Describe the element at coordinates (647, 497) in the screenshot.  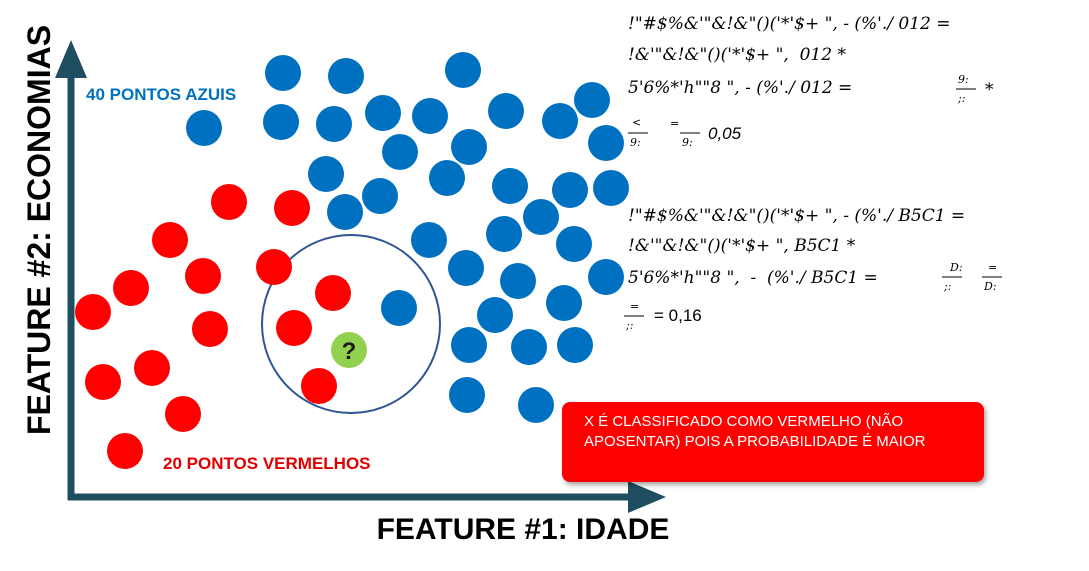
I see `x-axis-arrow` at that location.